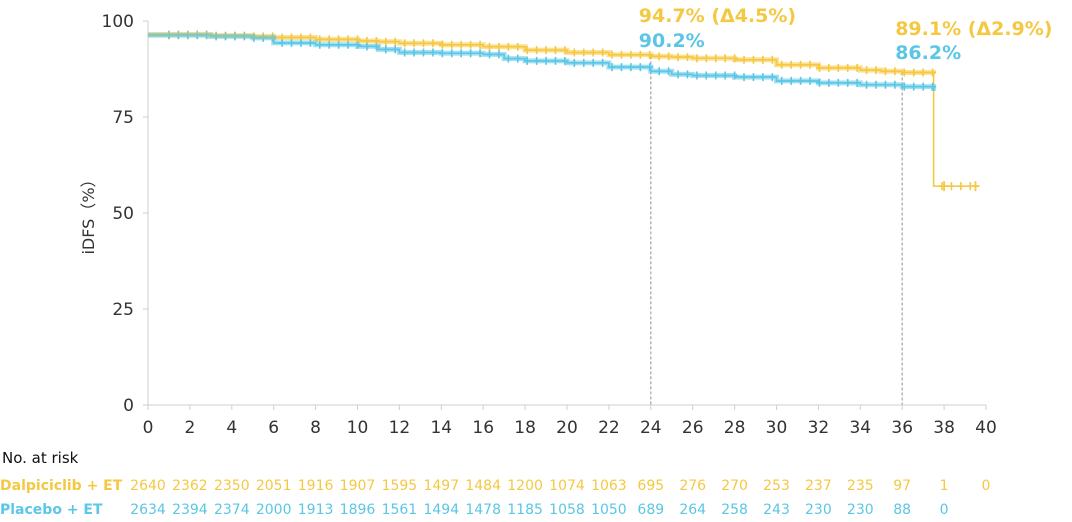  What do you see at coordinates (846, 34) in the screenshot?
I see `annotations: 94.7% (Δ4.5%) 90.2% 89.1% (Δ2.9%)86.2%` at bounding box center [846, 34].